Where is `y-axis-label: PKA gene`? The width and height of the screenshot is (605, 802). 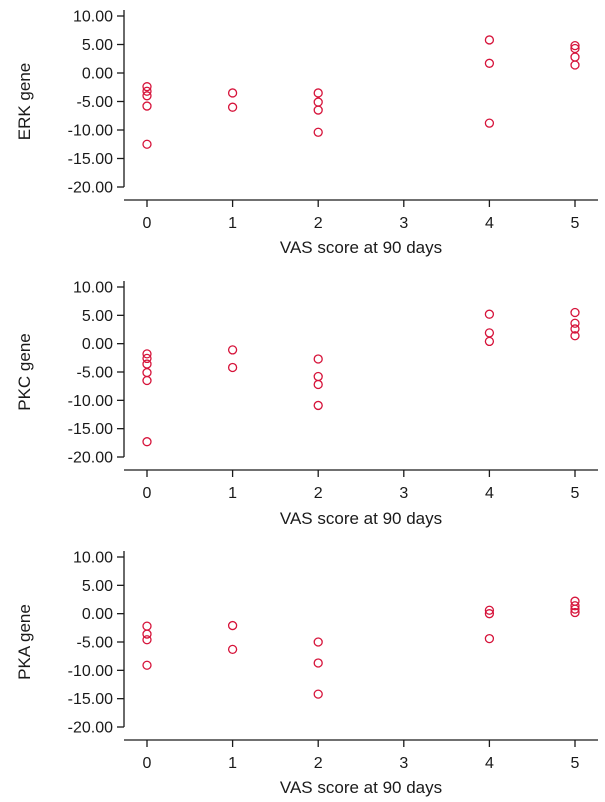 y-axis-label: PKA gene is located at coordinates (24, 642).